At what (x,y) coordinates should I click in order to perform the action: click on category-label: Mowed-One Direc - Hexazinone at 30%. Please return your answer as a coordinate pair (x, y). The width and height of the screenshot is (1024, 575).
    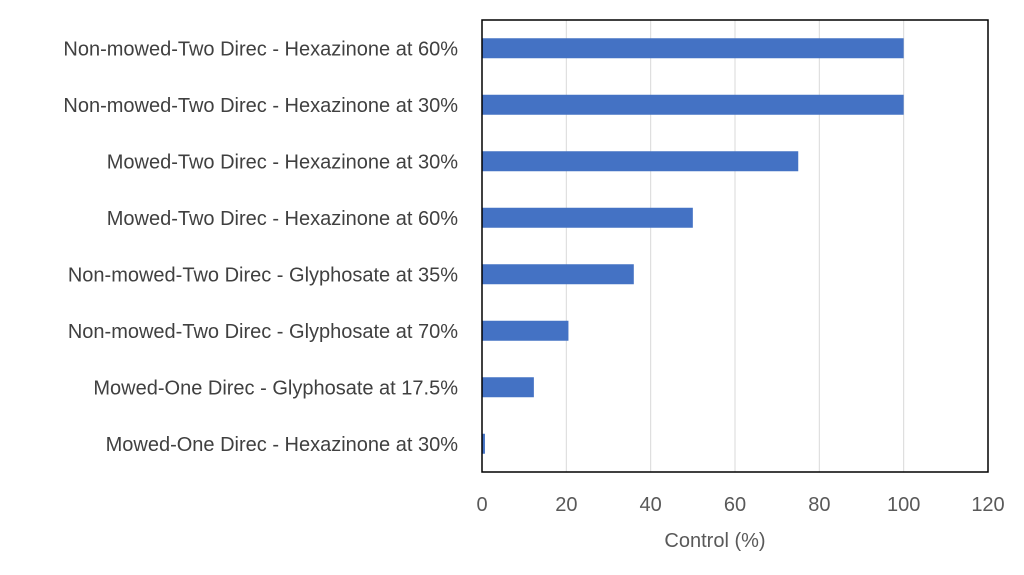
    Looking at the image, I should click on (282, 445).